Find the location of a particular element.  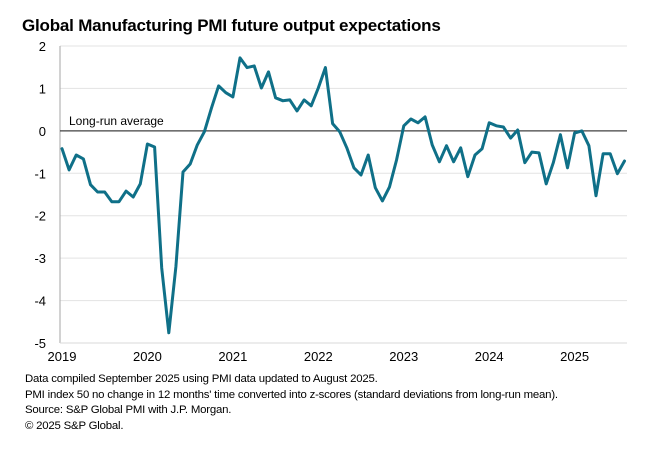

y-axis-ticks: 2 1 0 -1 -2 -3 -4 -5 is located at coordinates (40, 195).